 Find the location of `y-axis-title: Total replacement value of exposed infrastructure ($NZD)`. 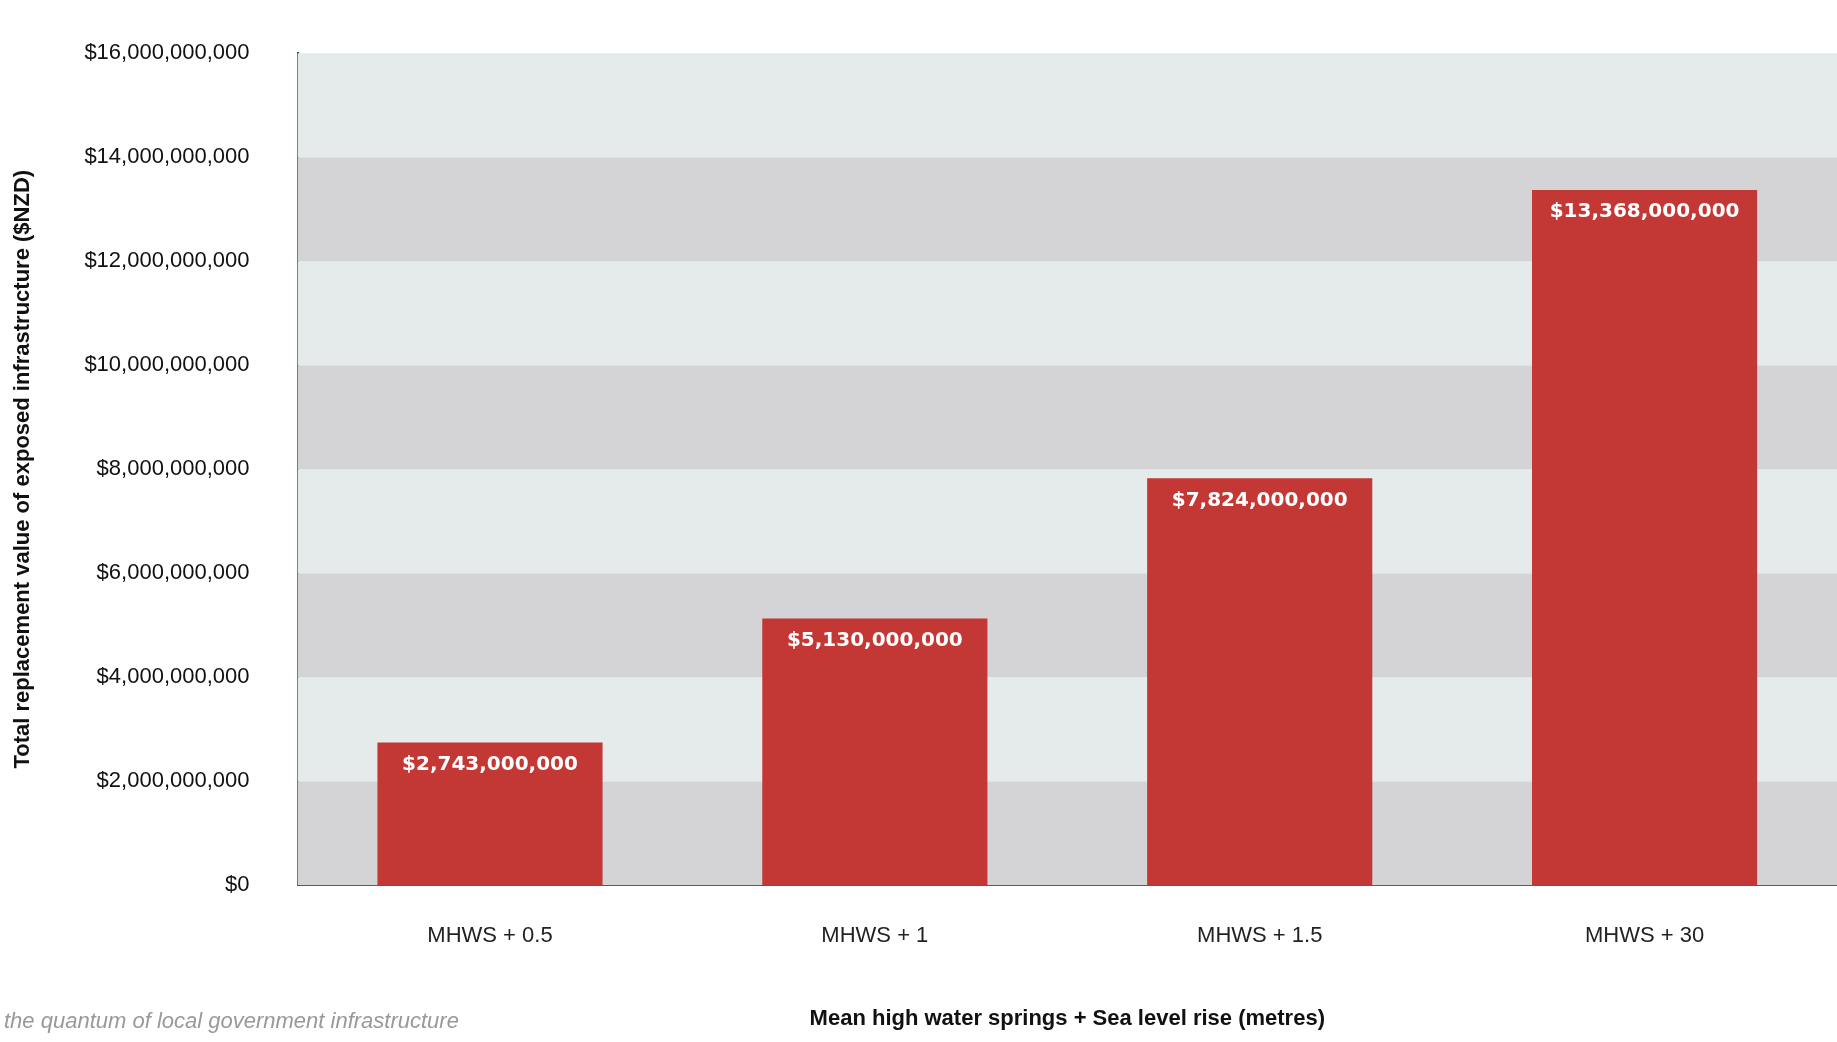

y-axis-title: Total replacement value of exposed infrastructure ($NZD) is located at coordinates (22, 469).